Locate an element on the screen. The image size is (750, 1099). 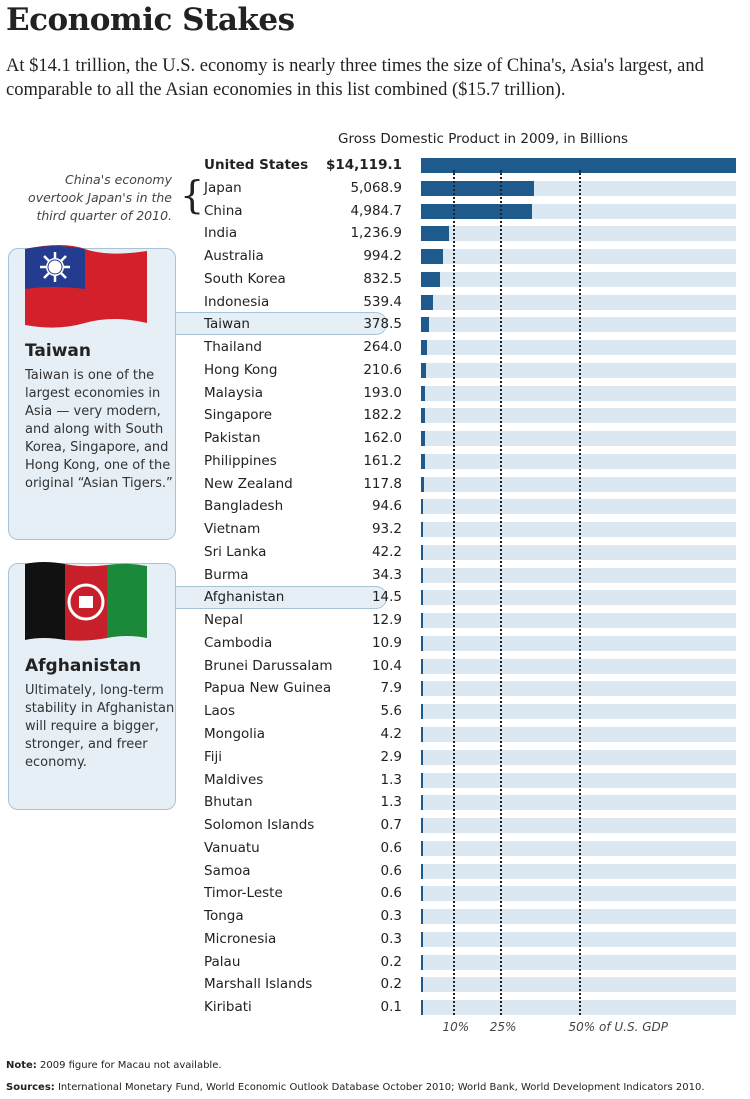
category-label: Tonga is located at coordinates (224, 916).